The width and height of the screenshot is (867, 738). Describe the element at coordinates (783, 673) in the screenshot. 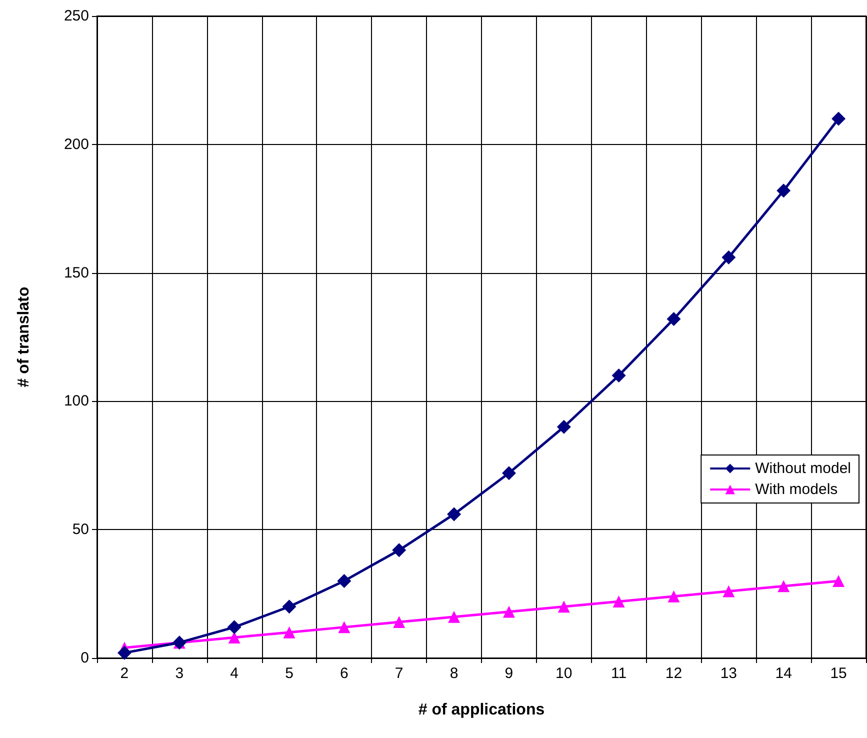

I see `x-tick-label: 14` at that location.